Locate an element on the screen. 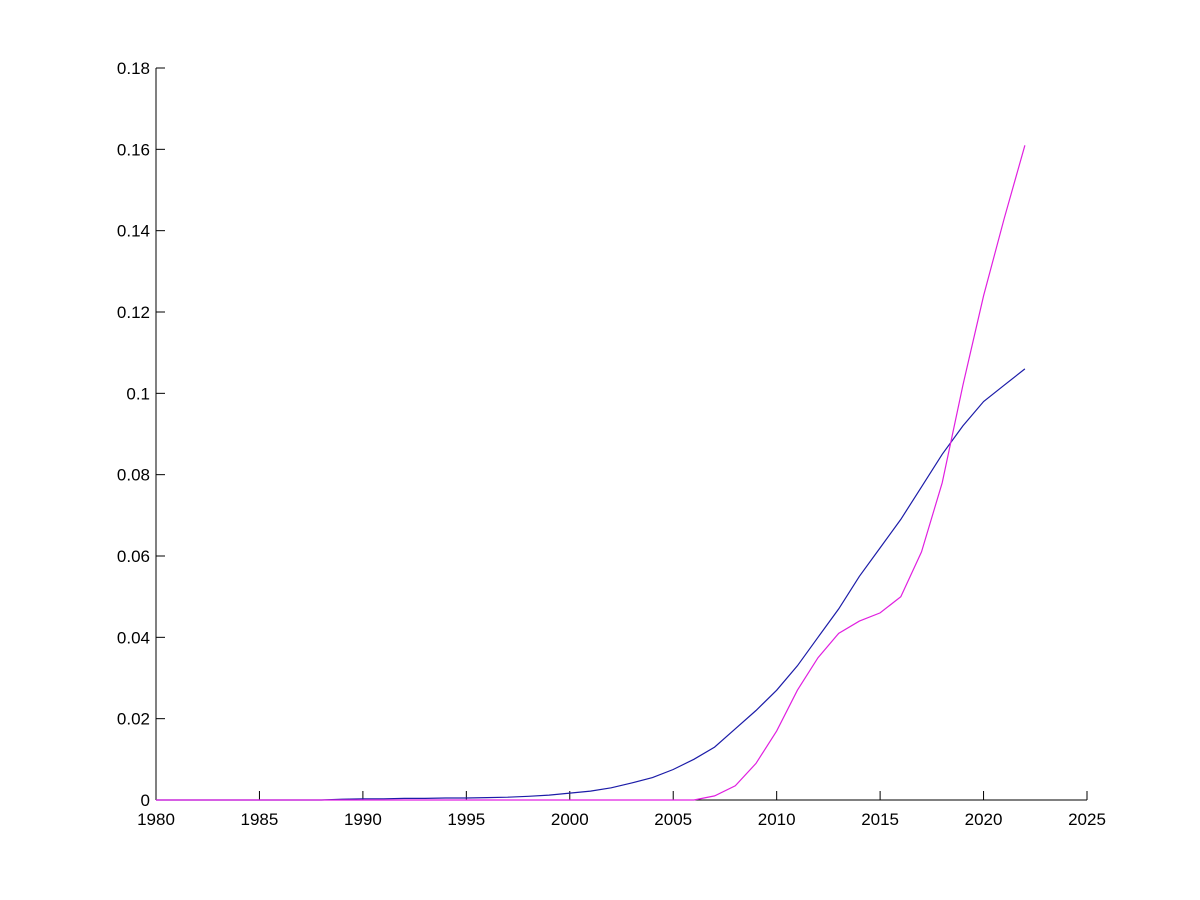 This screenshot has height=900, width=1200. x-tick-label: 2005 is located at coordinates (673, 819).